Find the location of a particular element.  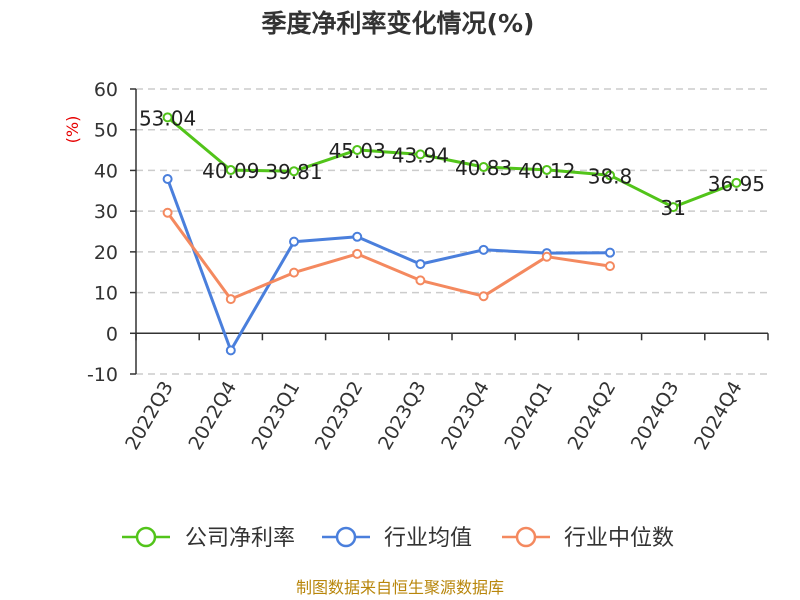

data-label: 31 is located at coordinates (672, 208).